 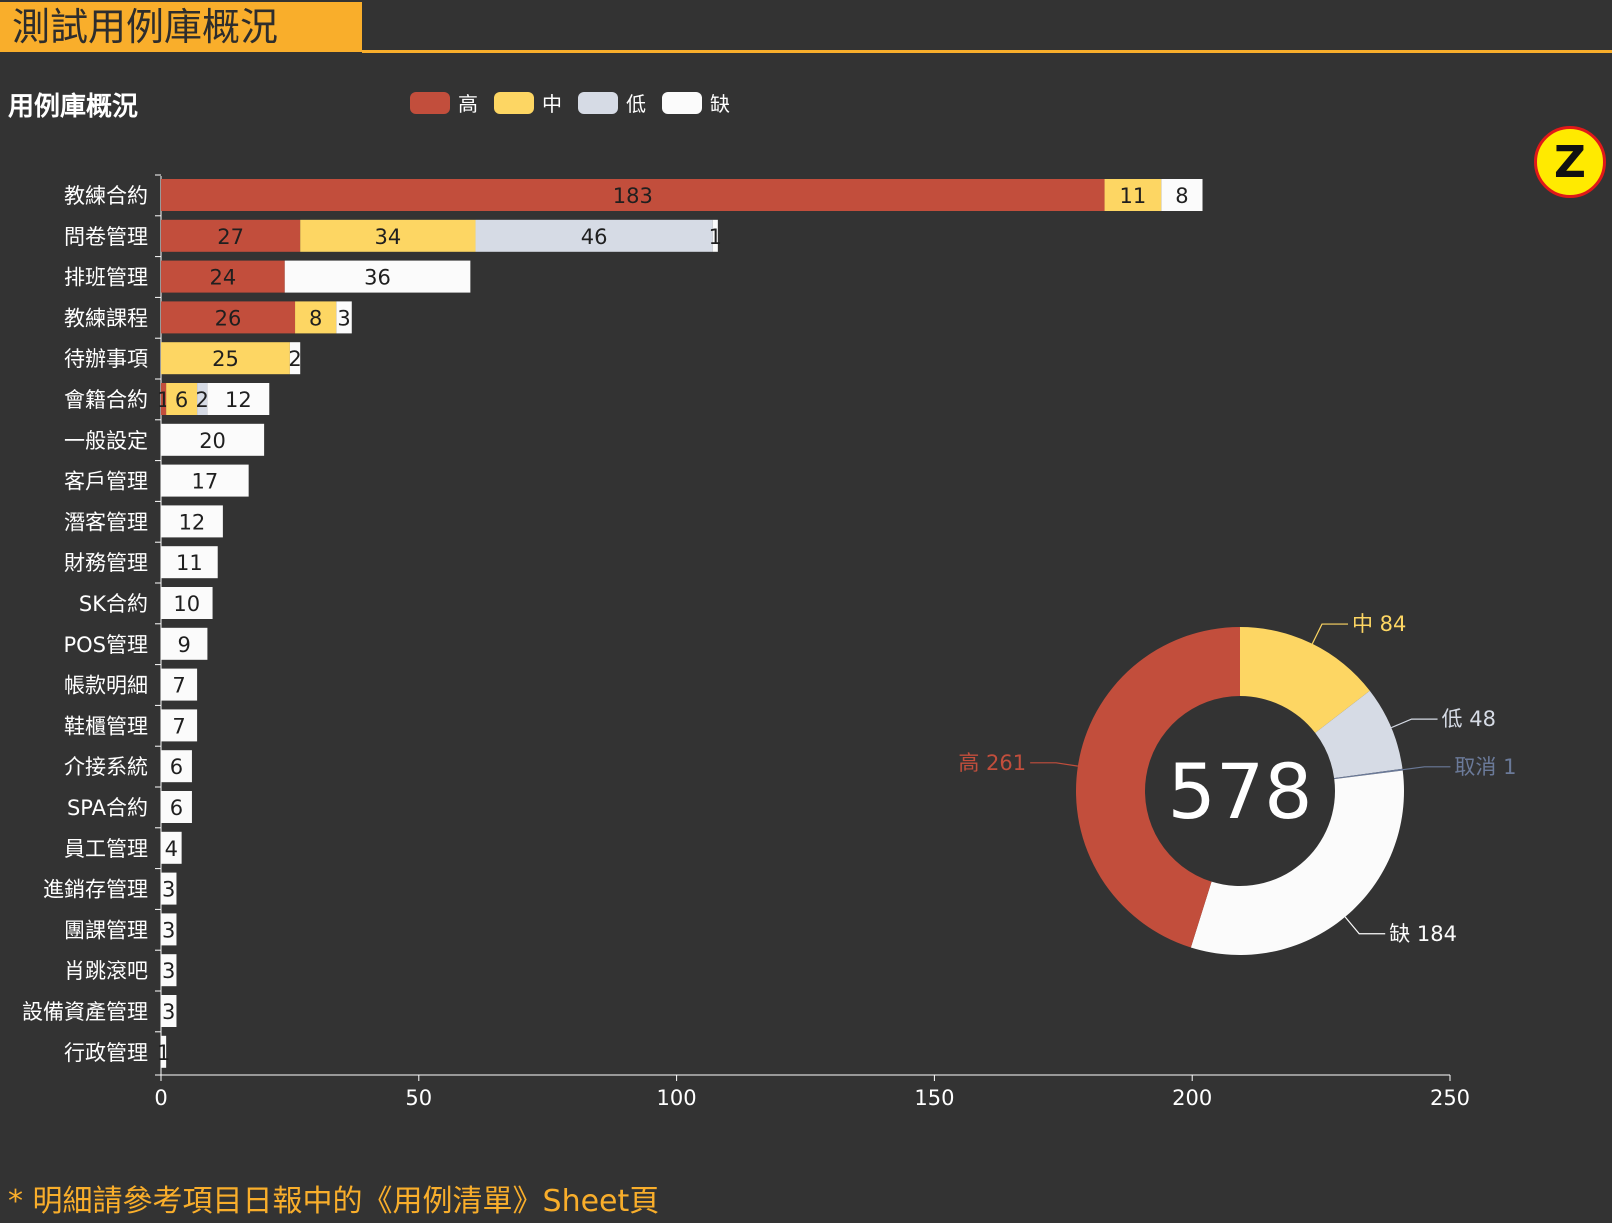 What do you see at coordinates (1192, 1098) in the screenshot?
I see `x-tick-label: 200` at bounding box center [1192, 1098].